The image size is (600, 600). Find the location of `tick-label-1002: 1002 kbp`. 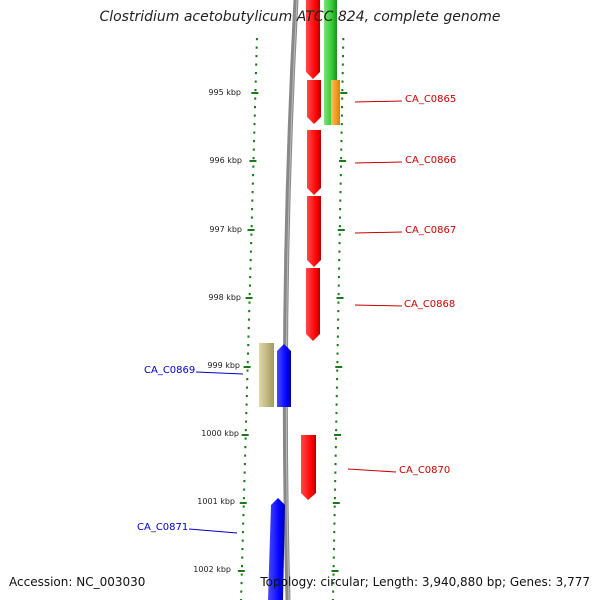

tick-label-1002: 1002 kbp is located at coordinates (212, 569).